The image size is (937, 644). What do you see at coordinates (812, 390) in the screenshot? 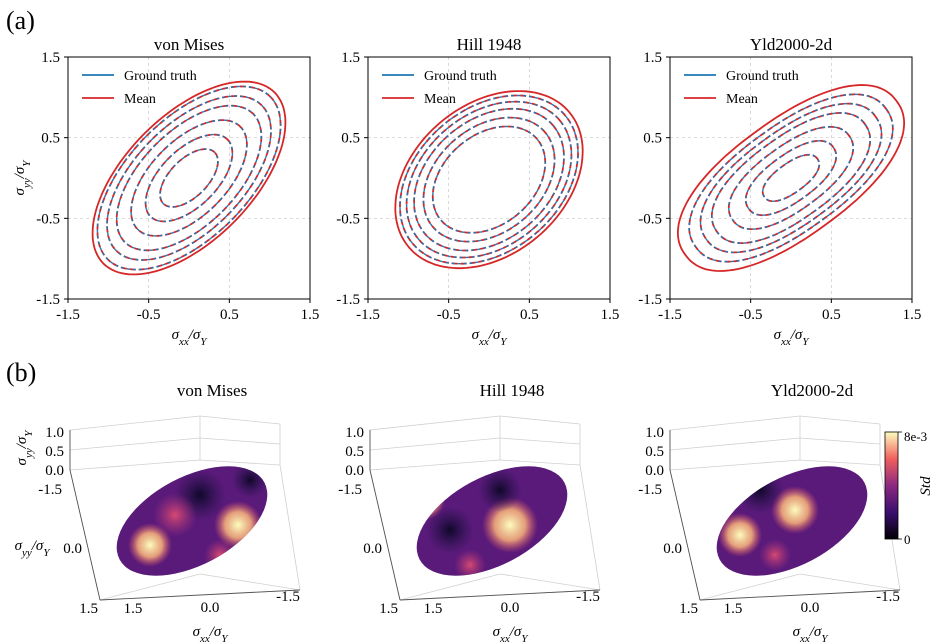
I see `surface-title: Yld2000-2d` at bounding box center [812, 390].